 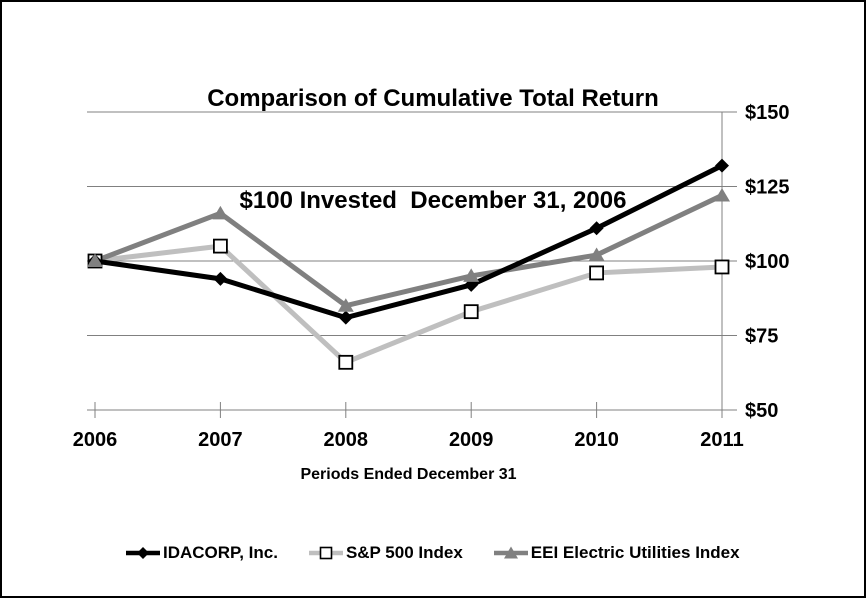 I want to click on series-line-s-p-500-index, so click(x=408, y=304).